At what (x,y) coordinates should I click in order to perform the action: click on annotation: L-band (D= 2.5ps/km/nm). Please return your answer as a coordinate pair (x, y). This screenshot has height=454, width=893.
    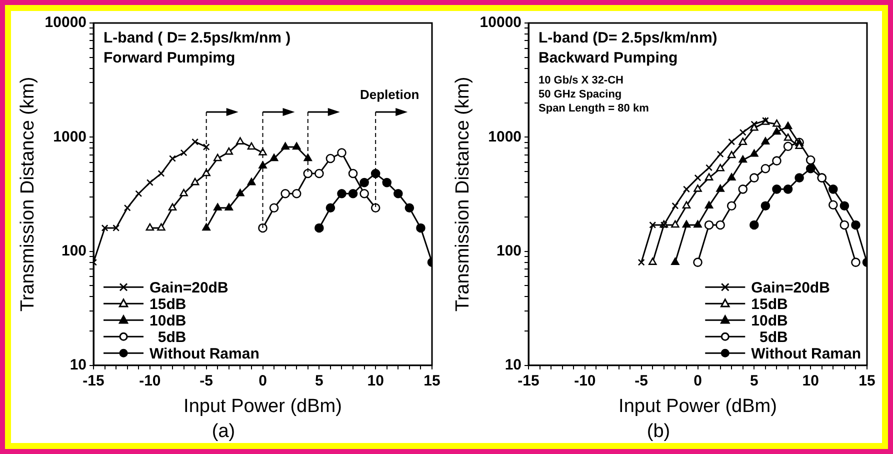
    Looking at the image, I should click on (628, 38).